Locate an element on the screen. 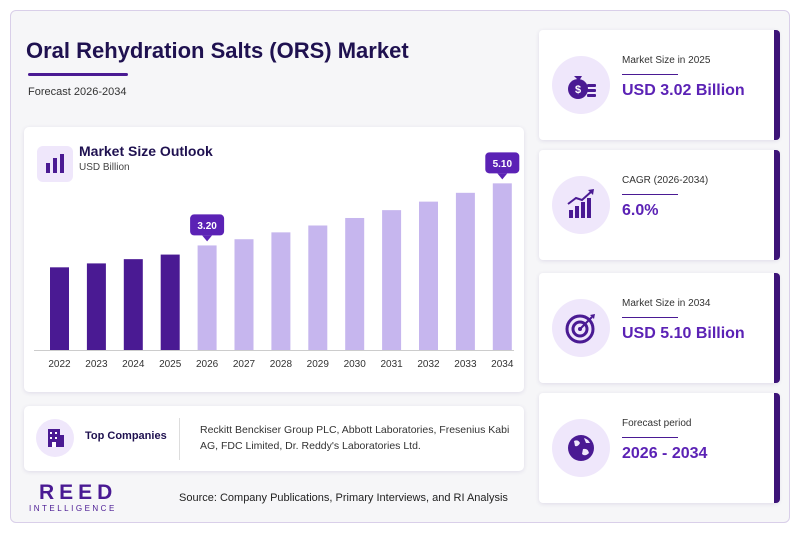 The height and width of the screenshot is (533, 800). bar-2031 is located at coordinates (392, 280).